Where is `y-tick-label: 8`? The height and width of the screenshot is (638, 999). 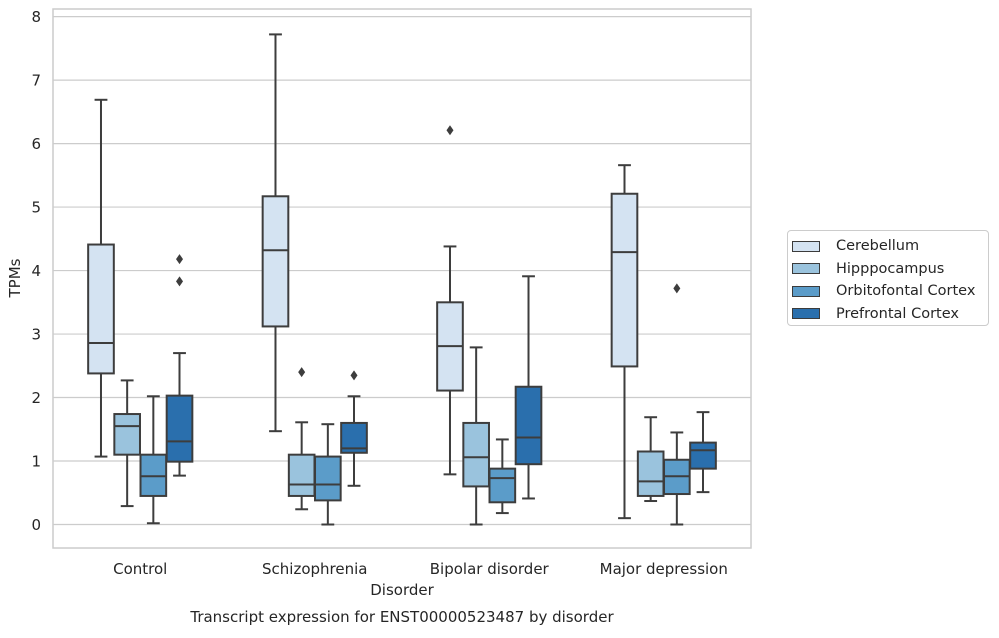
y-tick-label: 8 is located at coordinates (36, 17).